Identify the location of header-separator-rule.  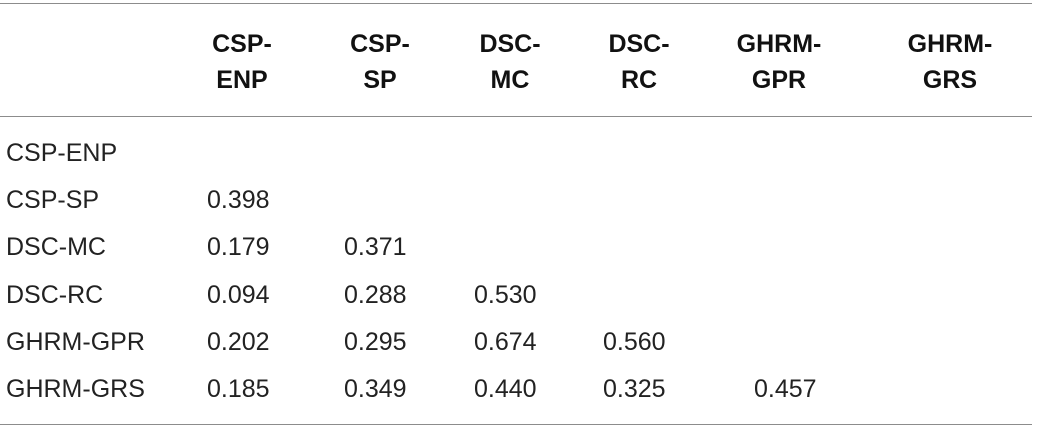
(516, 116).